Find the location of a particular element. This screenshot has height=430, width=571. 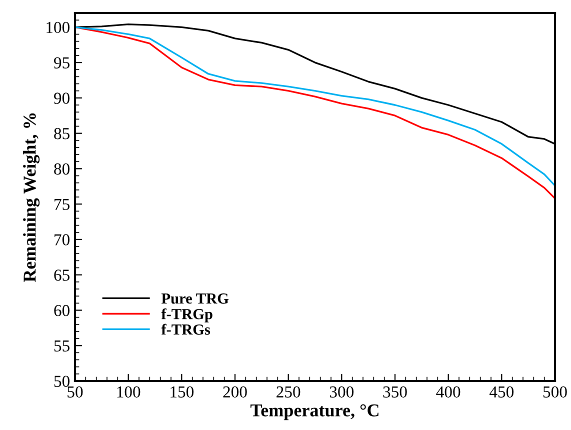

x-tick-label: 150 is located at coordinates (182, 392).